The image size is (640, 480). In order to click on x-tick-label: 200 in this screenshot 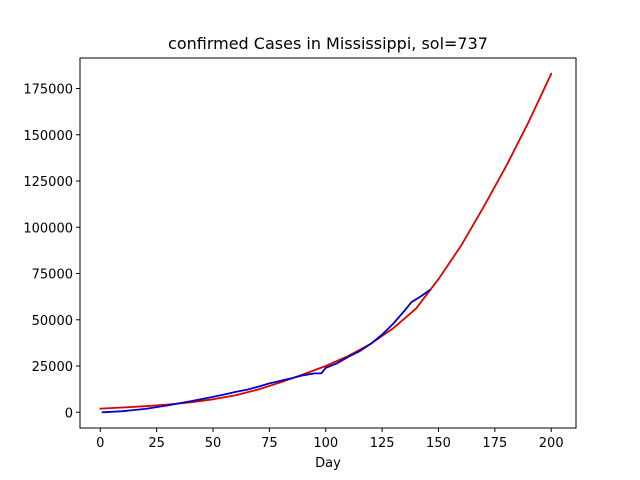, I will do `click(551, 443)`.